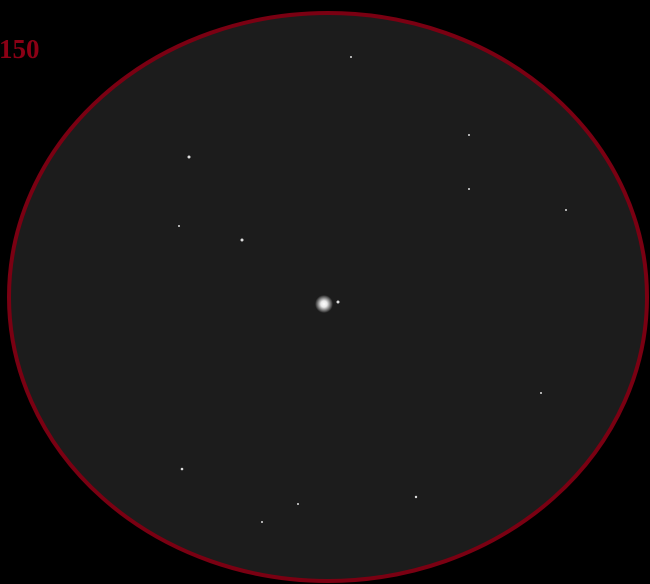 The height and width of the screenshot is (584, 650). Describe the element at coordinates (324, 304) in the screenshot. I see `bright-star` at that location.